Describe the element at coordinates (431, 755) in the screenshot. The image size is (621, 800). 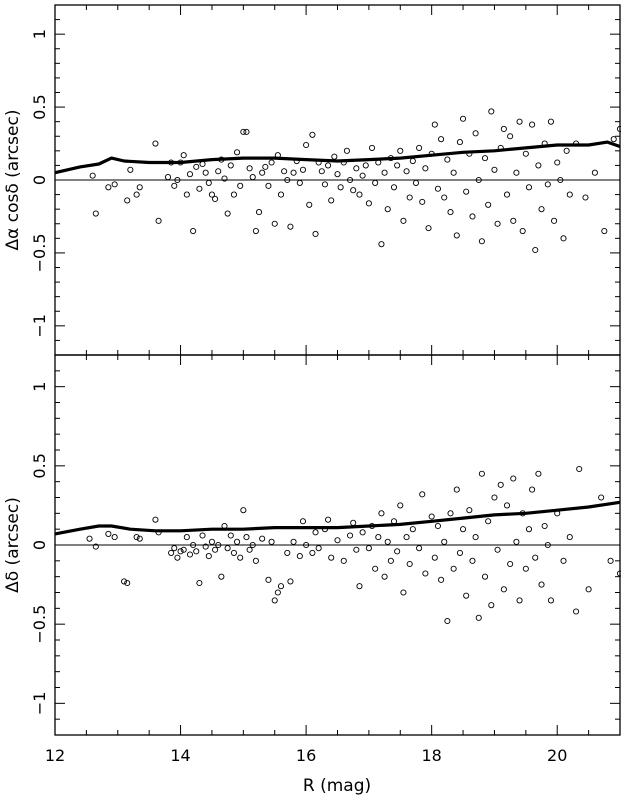
I see `x-tick-label: 18` at that location.